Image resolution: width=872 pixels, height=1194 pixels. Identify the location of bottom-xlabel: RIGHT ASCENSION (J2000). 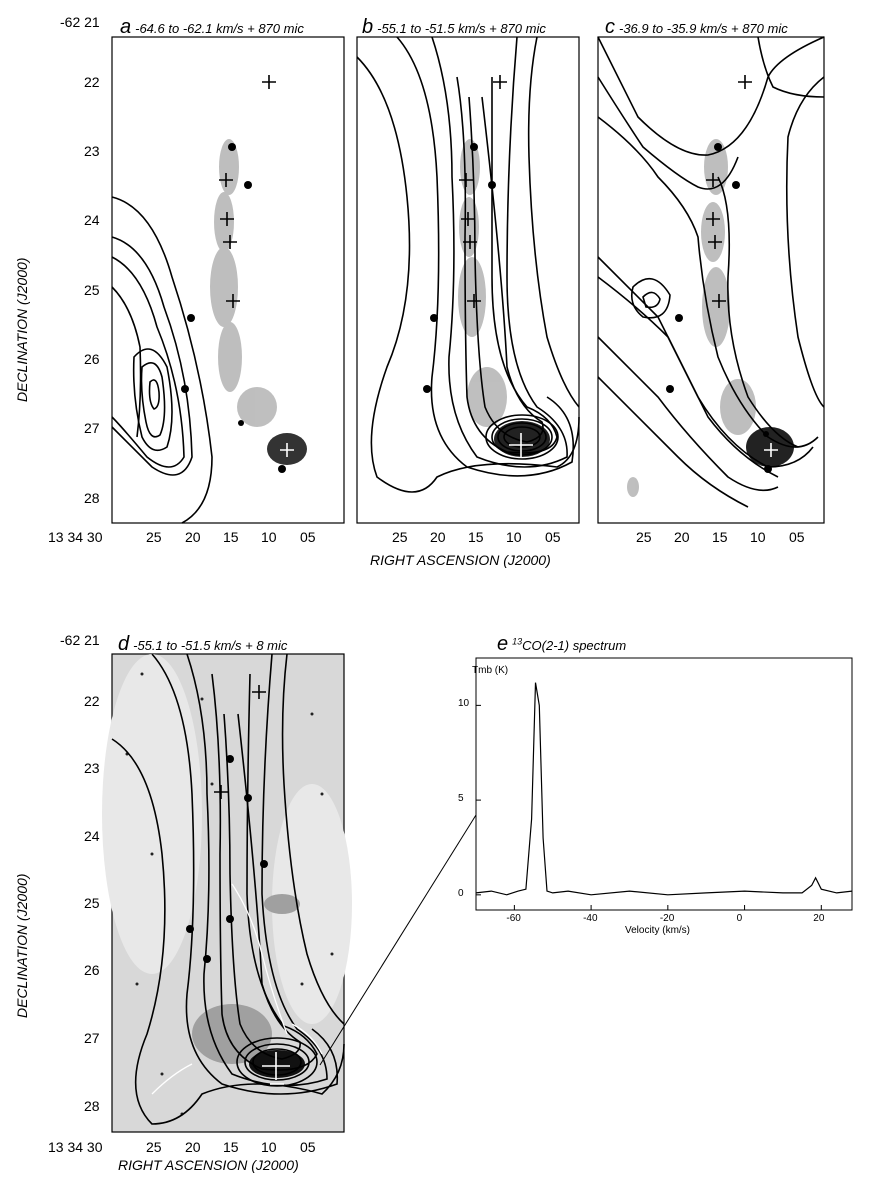
(208, 1165).